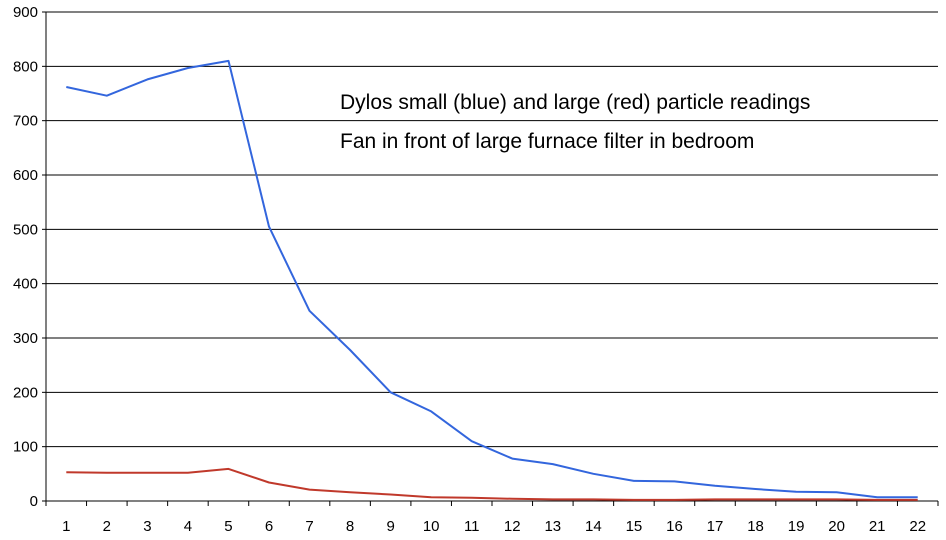  Describe the element at coordinates (796, 526) in the screenshot. I see `x-tick-label: 19` at that location.